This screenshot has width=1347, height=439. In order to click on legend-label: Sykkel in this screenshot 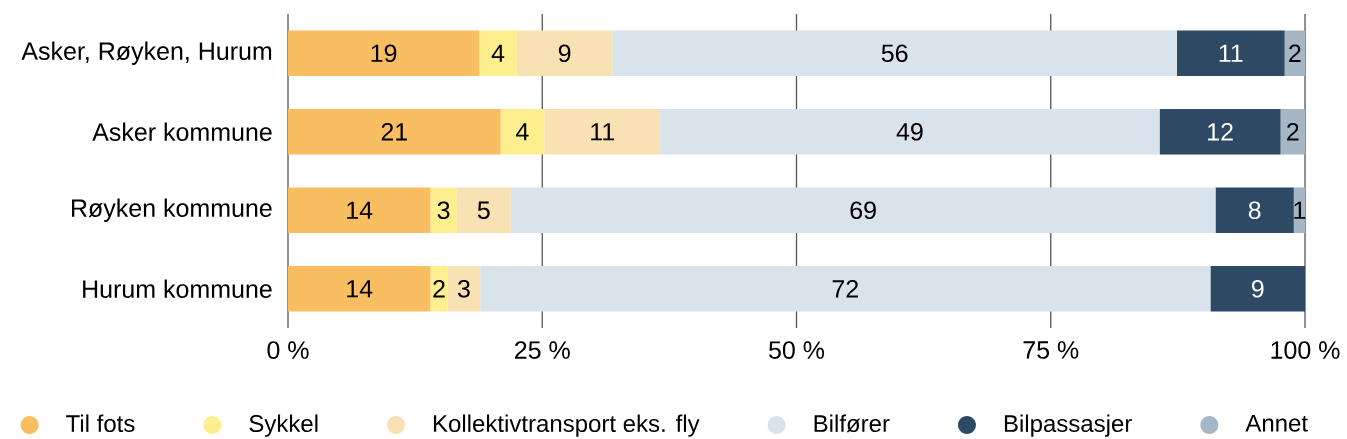, I will do `click(283, 425)`.